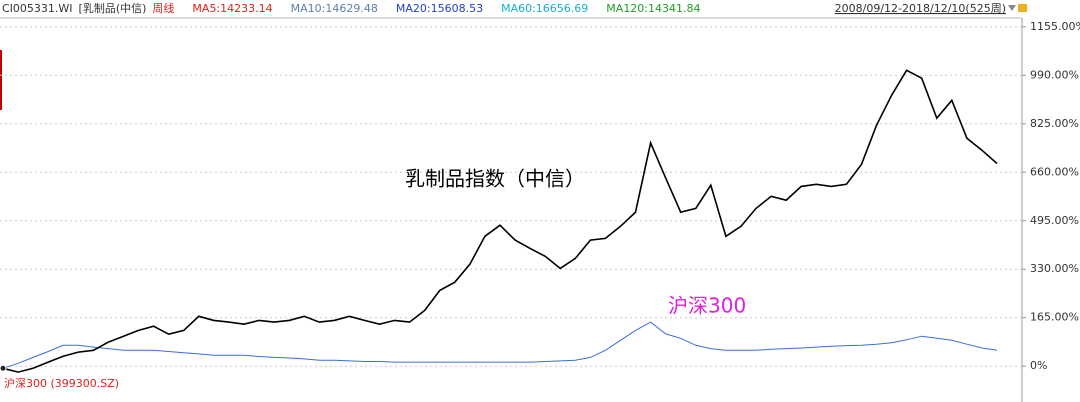 This screenshot has height=402, width=1080. Describe the element at coordinates (1055, 26) in the screenshot. I see `y-tick-label: 1155.00%` at that location.